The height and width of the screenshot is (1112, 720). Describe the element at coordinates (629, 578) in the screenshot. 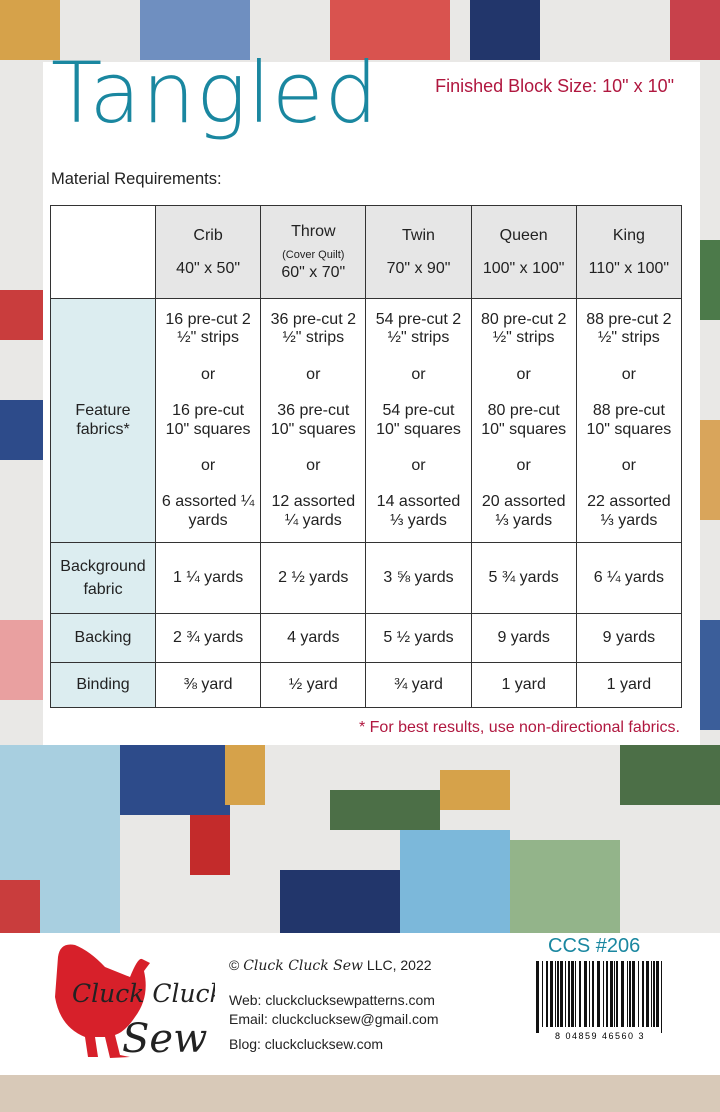

I see `table-cell: 6 ¼ yards` at that location.